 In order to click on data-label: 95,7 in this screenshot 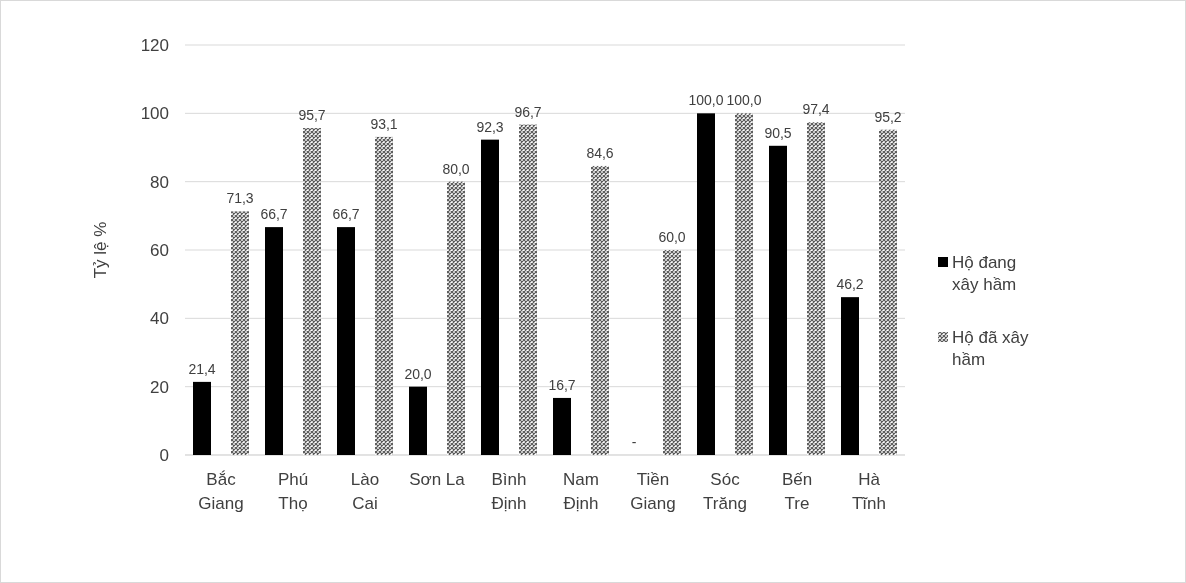, I will do `click(312, 115)`.